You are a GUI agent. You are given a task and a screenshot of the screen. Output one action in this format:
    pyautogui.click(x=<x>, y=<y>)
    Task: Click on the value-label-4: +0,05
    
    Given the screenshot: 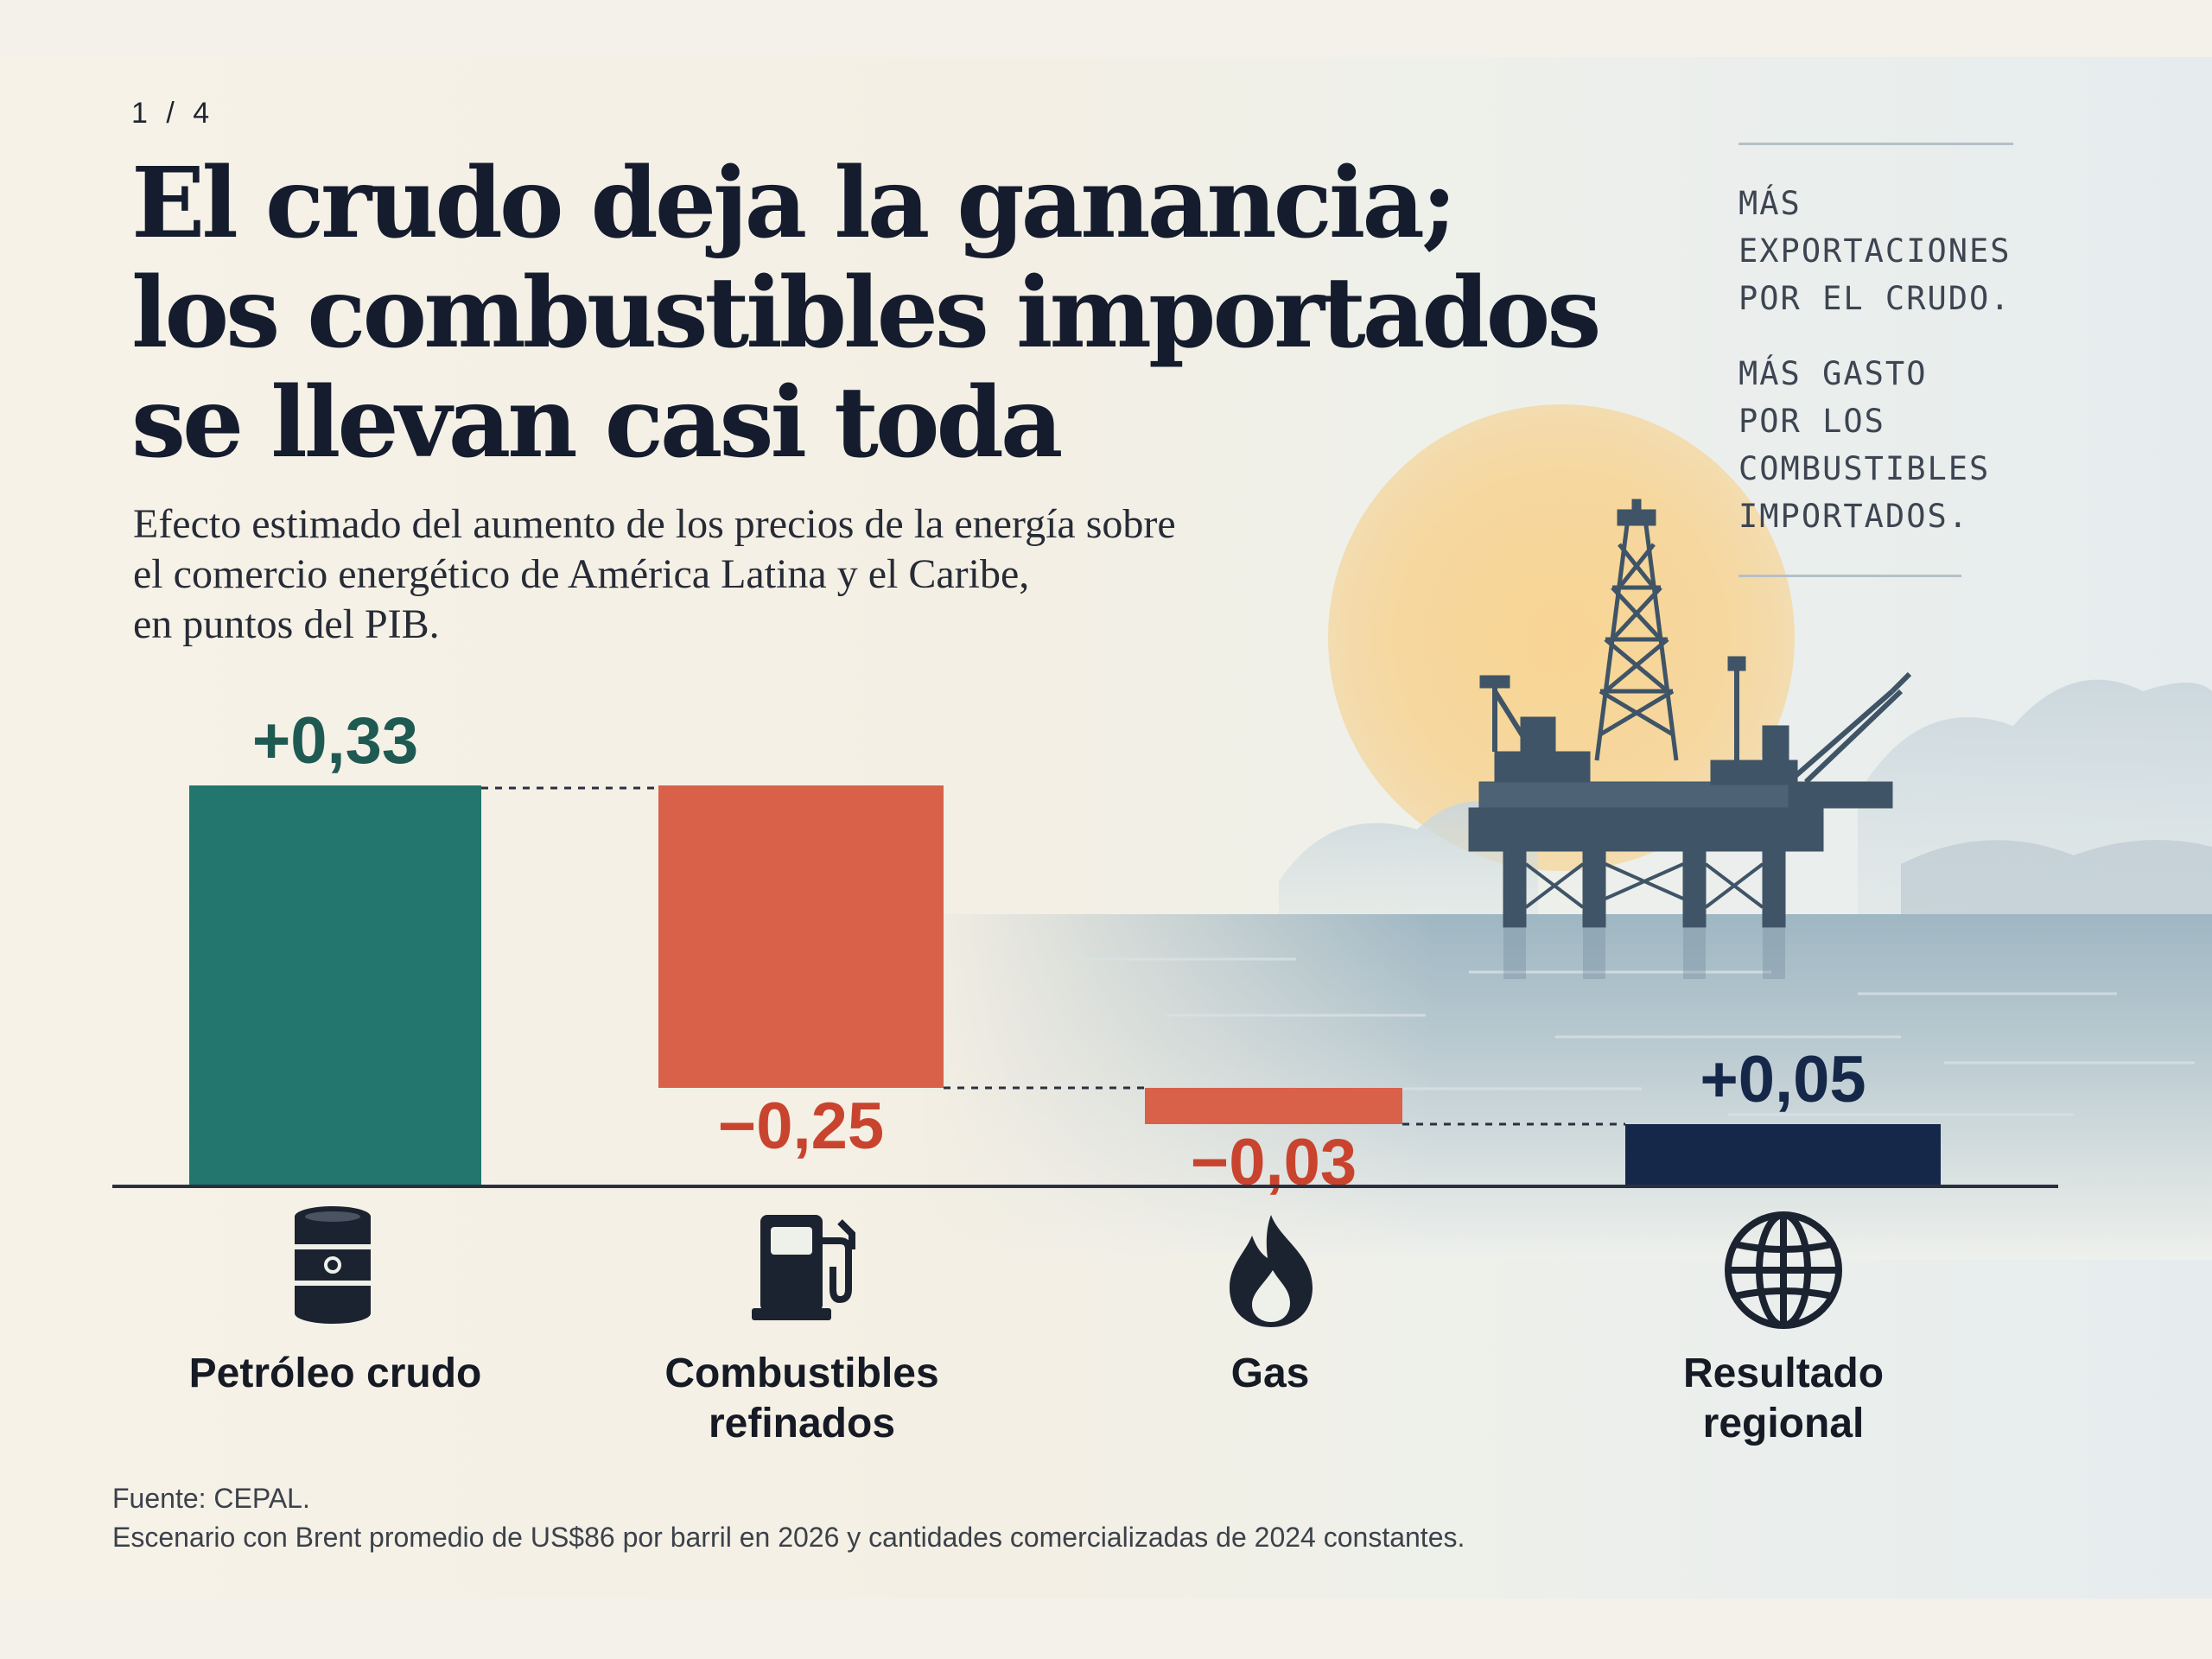 What is the action you would take?
    pyautogui.click(x=1783, y=1079)
    